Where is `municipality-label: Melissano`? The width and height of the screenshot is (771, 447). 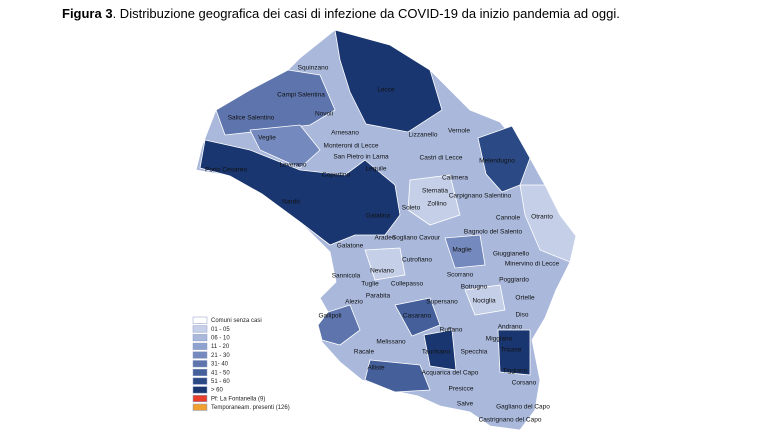
municipality-label: Melissano is located at coordinates (391, 342).